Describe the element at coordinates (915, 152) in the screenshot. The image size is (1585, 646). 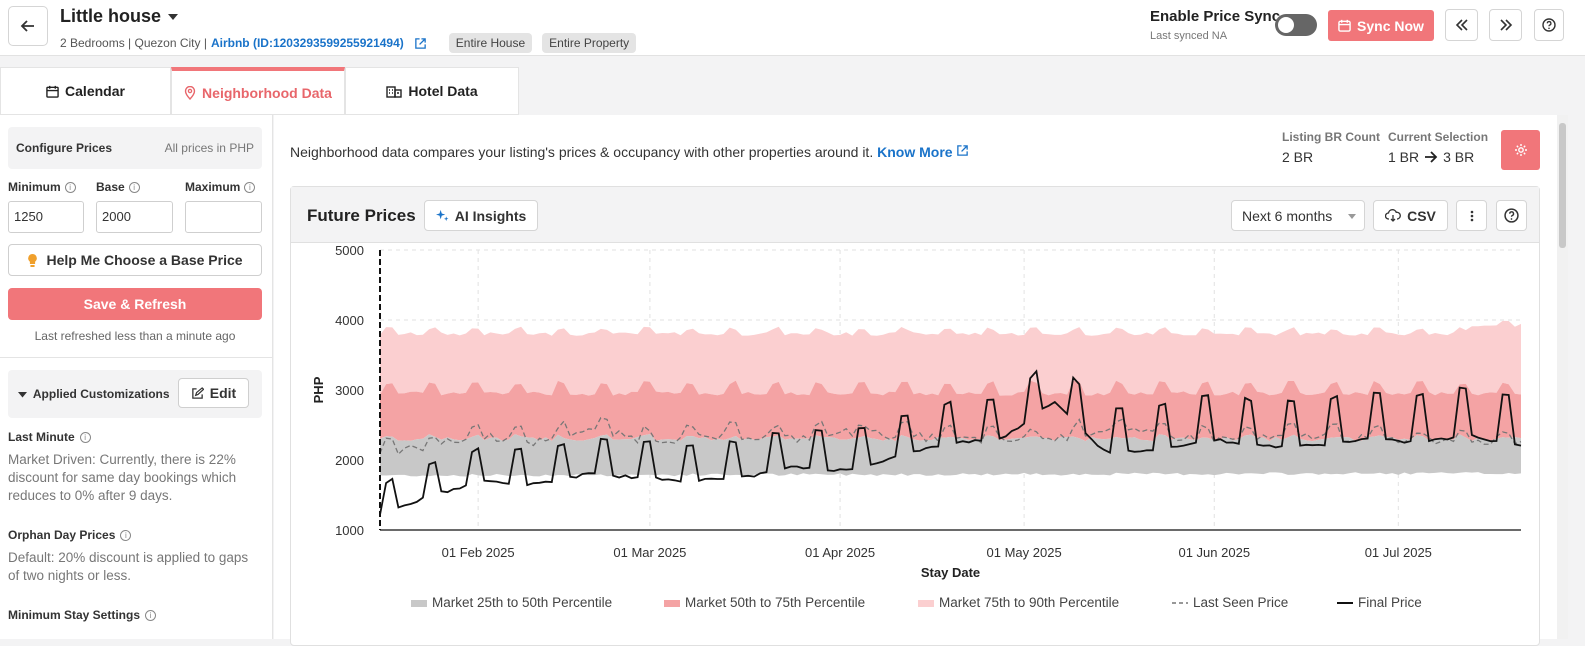
I see `know-more-link: Know More` at that location.